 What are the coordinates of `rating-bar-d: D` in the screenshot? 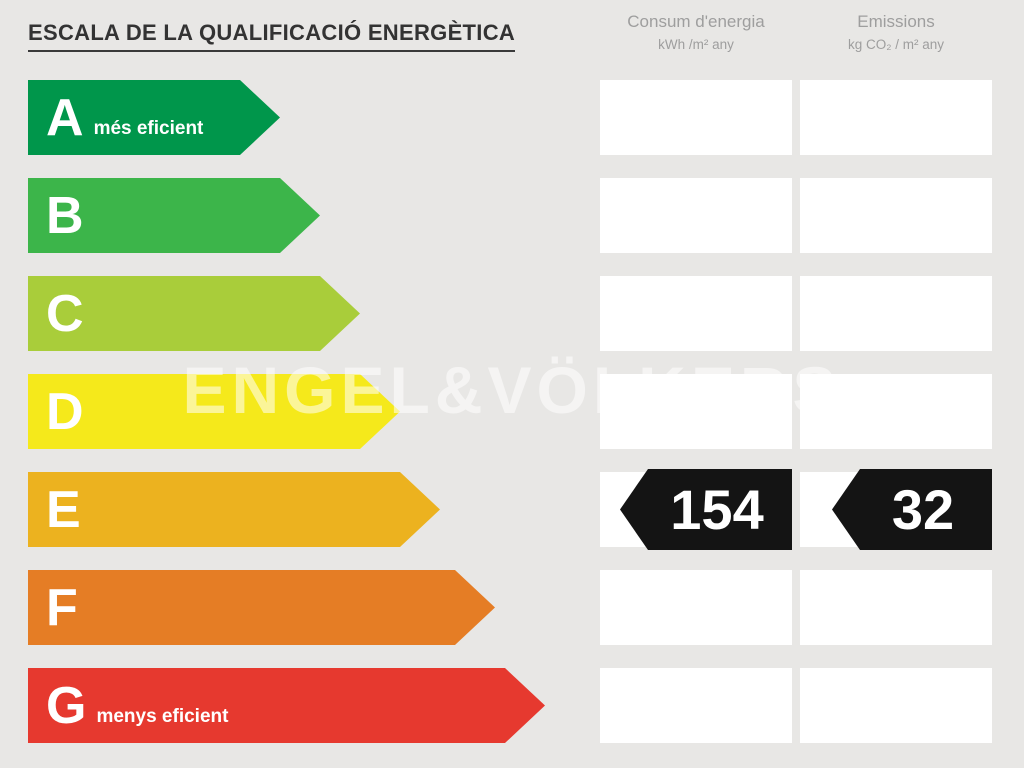 It's located at (214, 411).